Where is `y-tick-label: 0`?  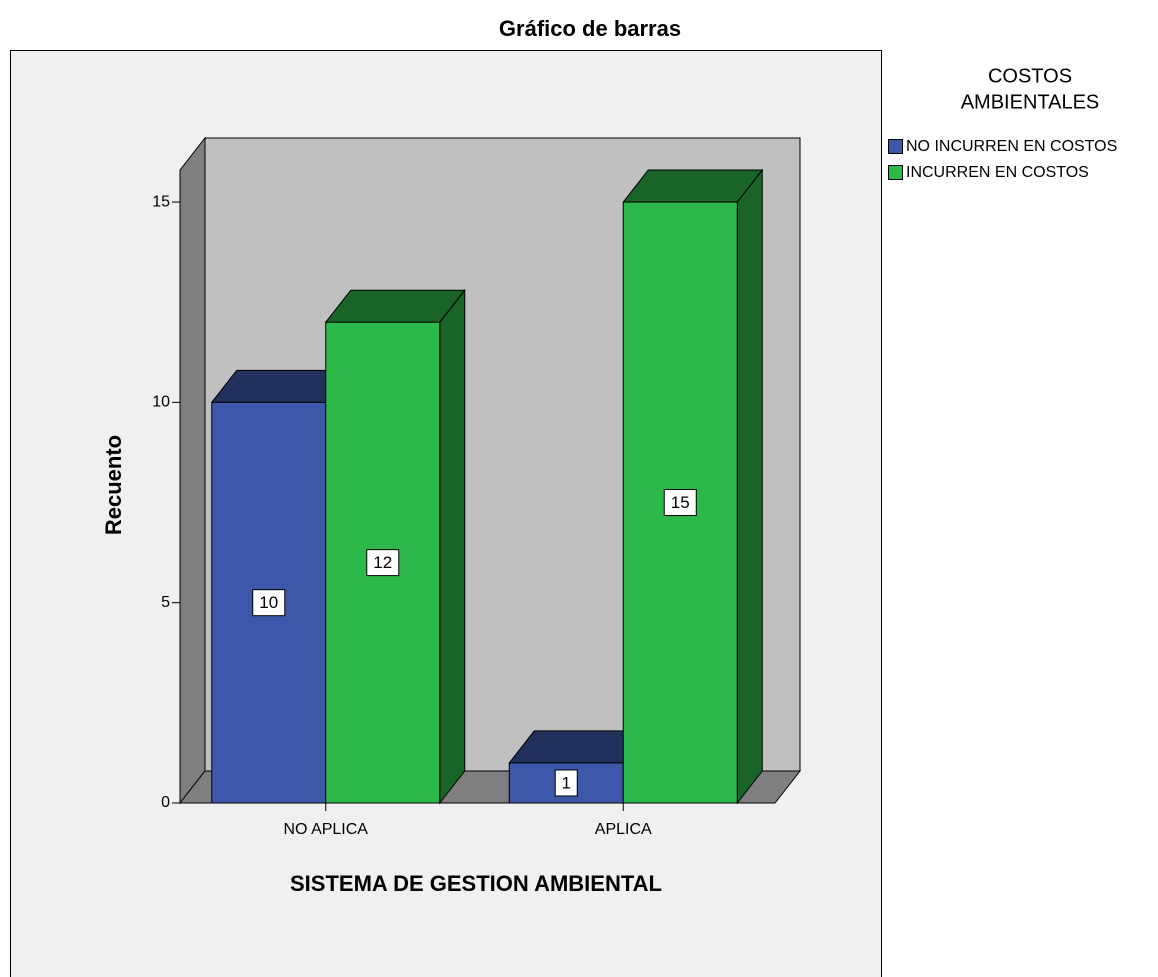 y-tick-label: 0 is located at coordinates (165, 802).